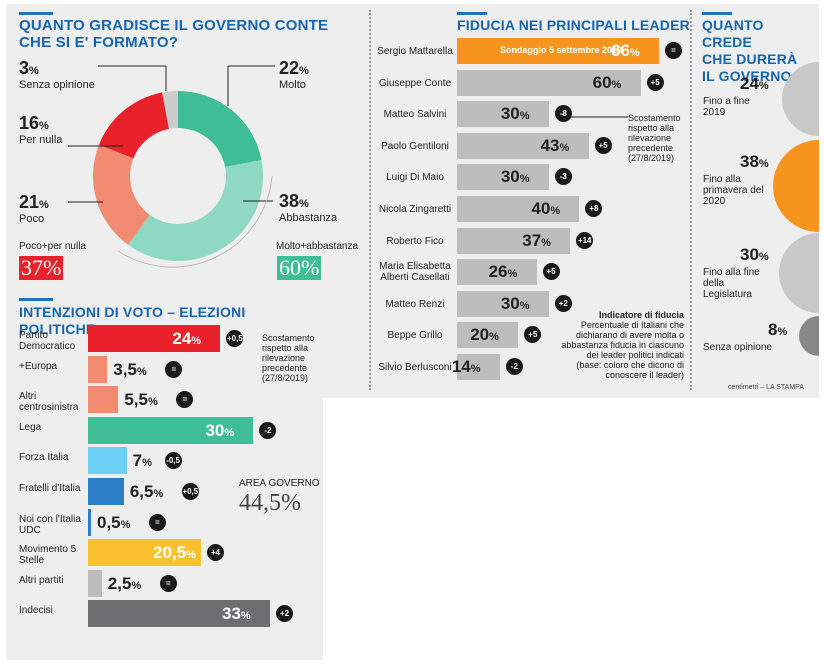  I want to click on vote-change-5: +0,5, so click(190, 491).